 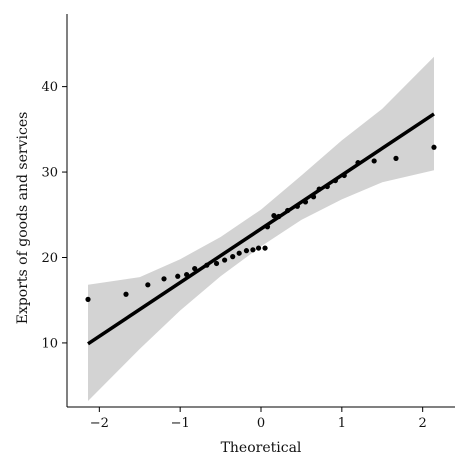 What do you see at coordinates (49, 173) in the screenshot?
I see `y-tick-label: 30` at bounding box center [49, 173].